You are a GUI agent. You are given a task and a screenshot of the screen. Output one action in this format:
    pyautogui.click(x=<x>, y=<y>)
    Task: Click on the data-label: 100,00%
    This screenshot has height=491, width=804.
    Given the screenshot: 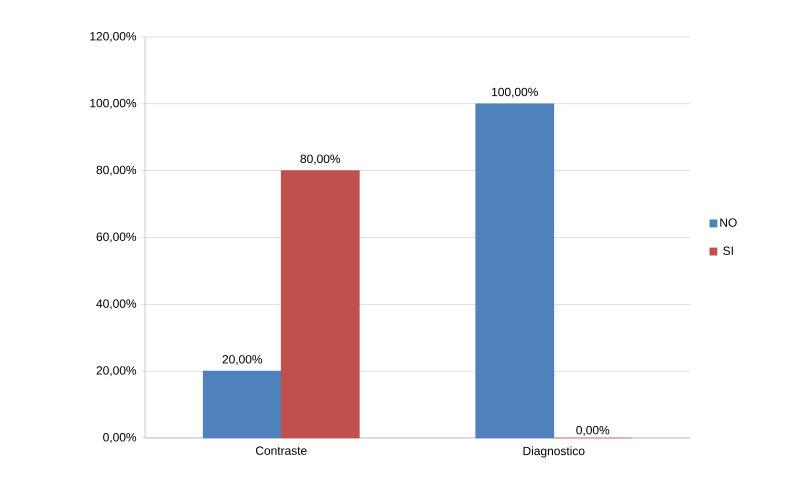 What is the action you would take?
    pyautogui.click(x=515, y=93)
    